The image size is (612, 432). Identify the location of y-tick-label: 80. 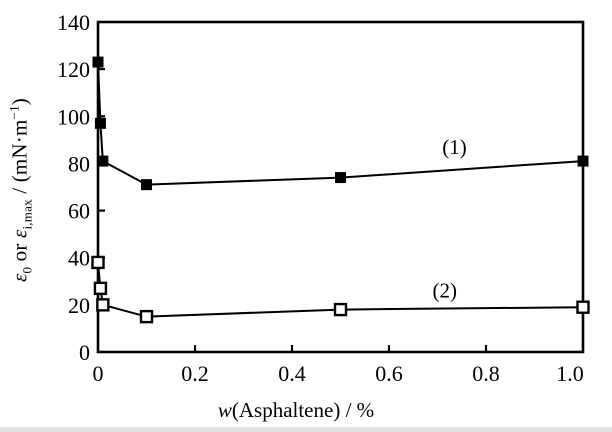
(79, 163).